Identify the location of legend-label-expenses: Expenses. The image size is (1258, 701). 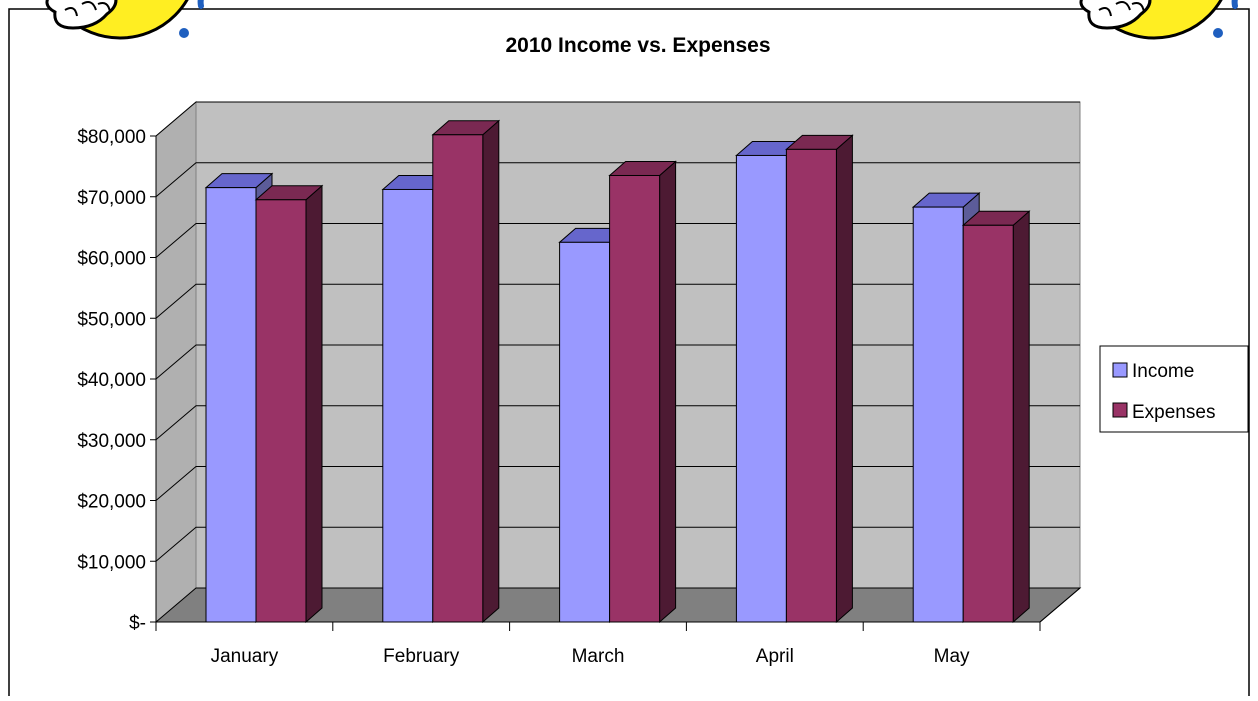
(1173, 412).